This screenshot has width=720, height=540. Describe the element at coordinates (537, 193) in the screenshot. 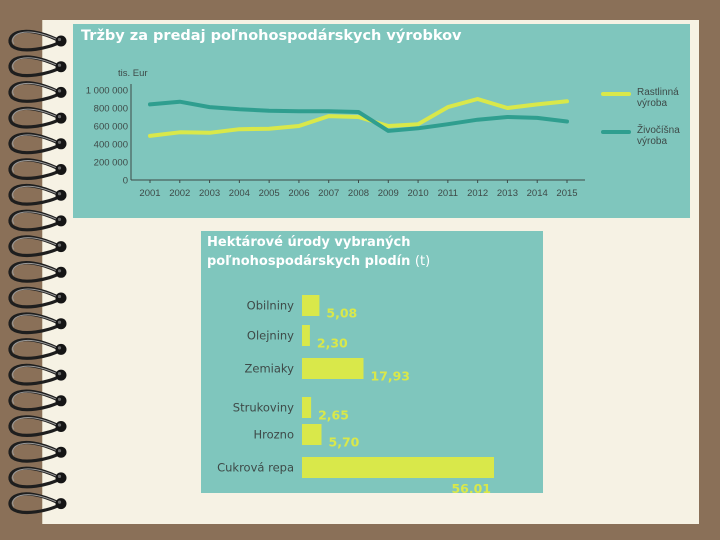

I see `x-tick-label: 2014` at that location.